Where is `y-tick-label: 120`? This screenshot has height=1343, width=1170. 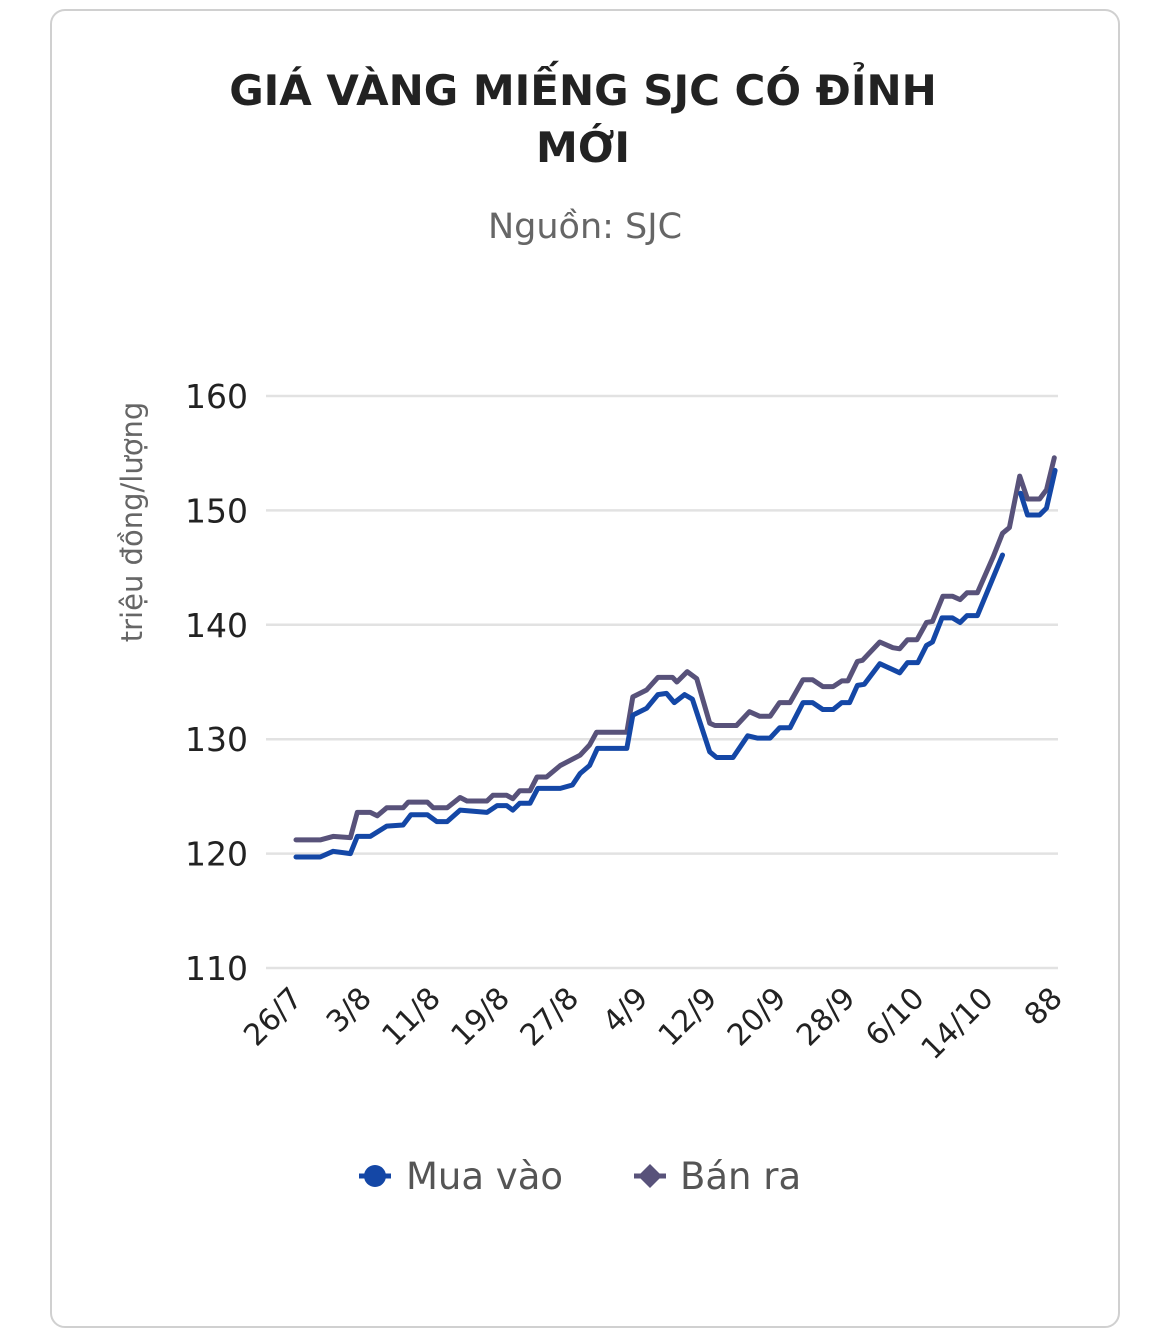 y-tick-label: 120 is located at coordinates (216, 854).